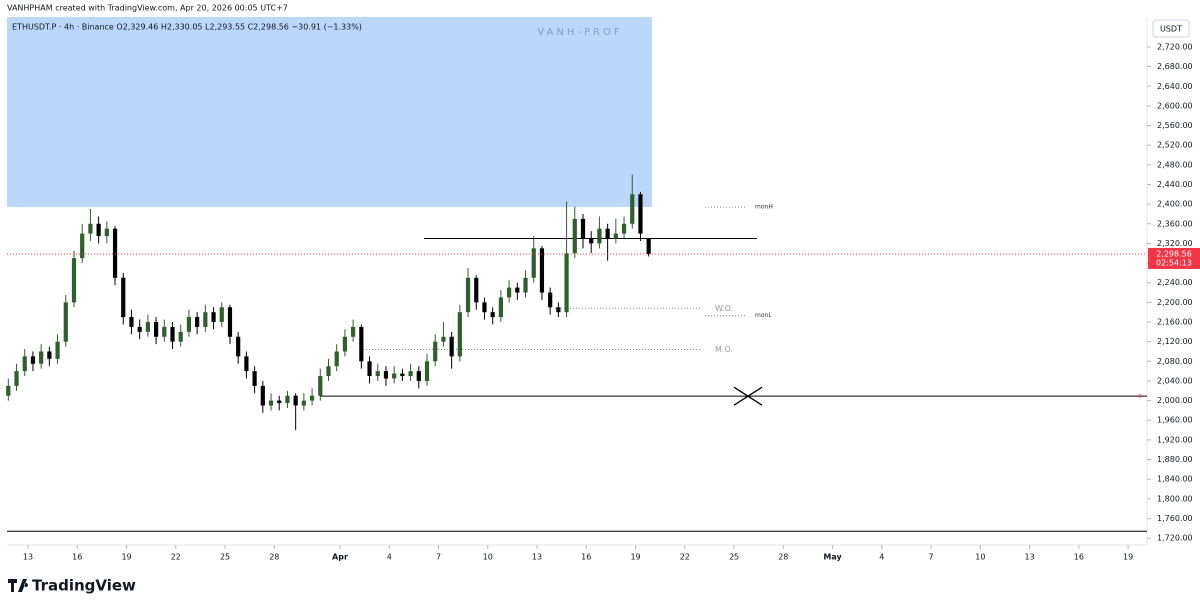 Image resolution: width=1200 pixels, height=605 pixels. I want to click on y-tick-label: 2,000.00, so click(1175, 400).